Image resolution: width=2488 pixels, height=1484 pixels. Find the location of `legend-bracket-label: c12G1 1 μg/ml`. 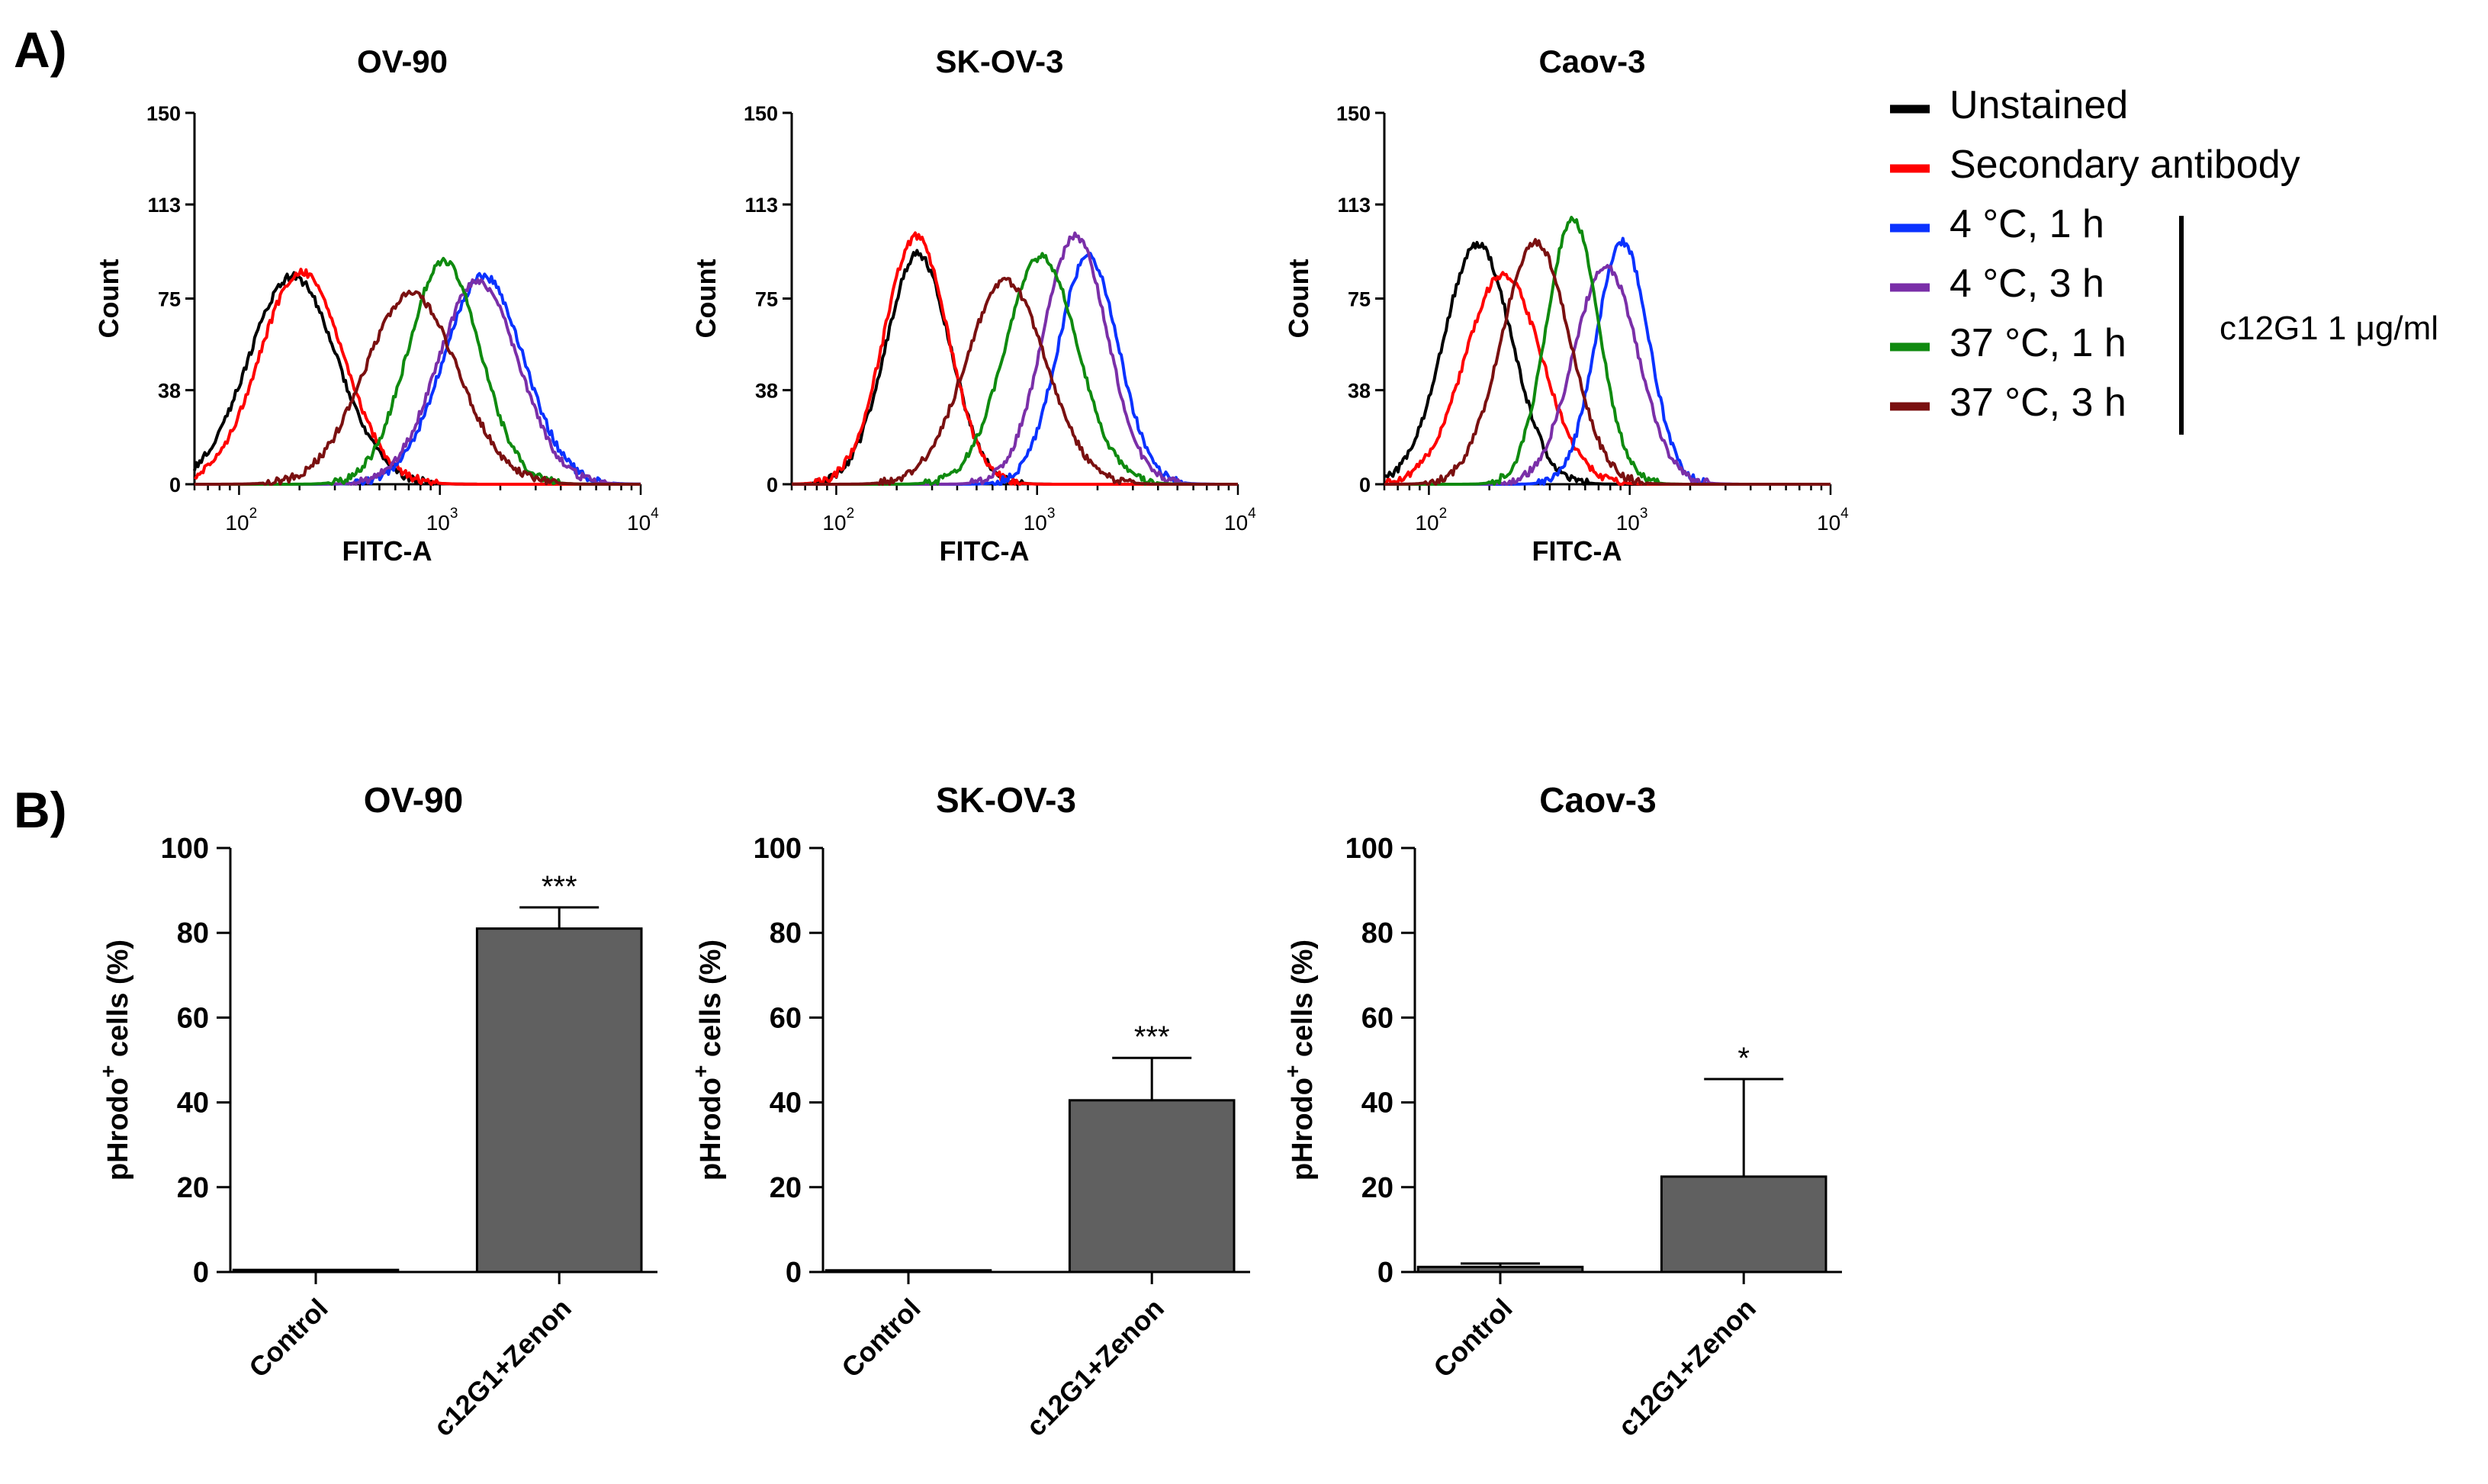

legend-bracket-label: c12G1 1 μg/ml is located at coordinates (2329, 328).